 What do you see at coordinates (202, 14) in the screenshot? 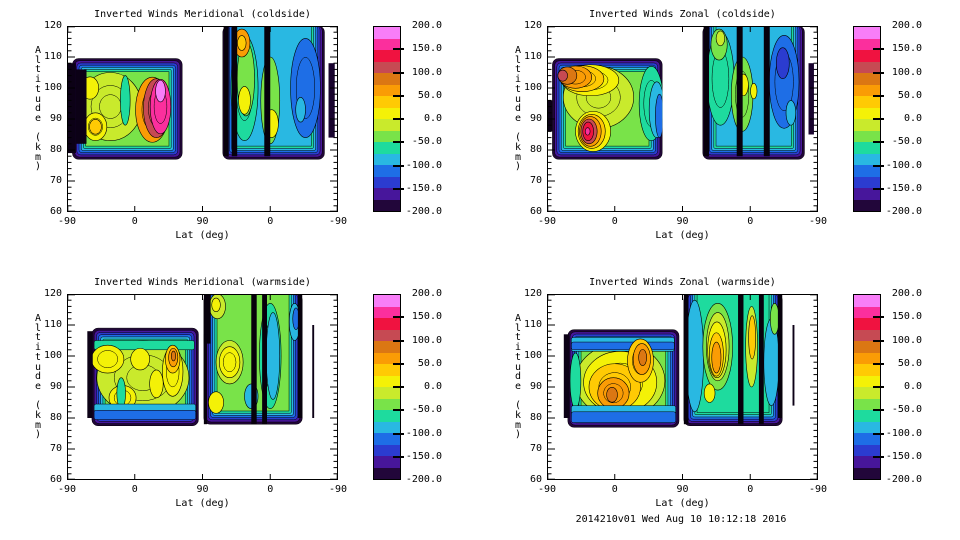
I see `panel-title-tl: Inverted Winds Meridional (coldside)` at bounding box center [202, 14].